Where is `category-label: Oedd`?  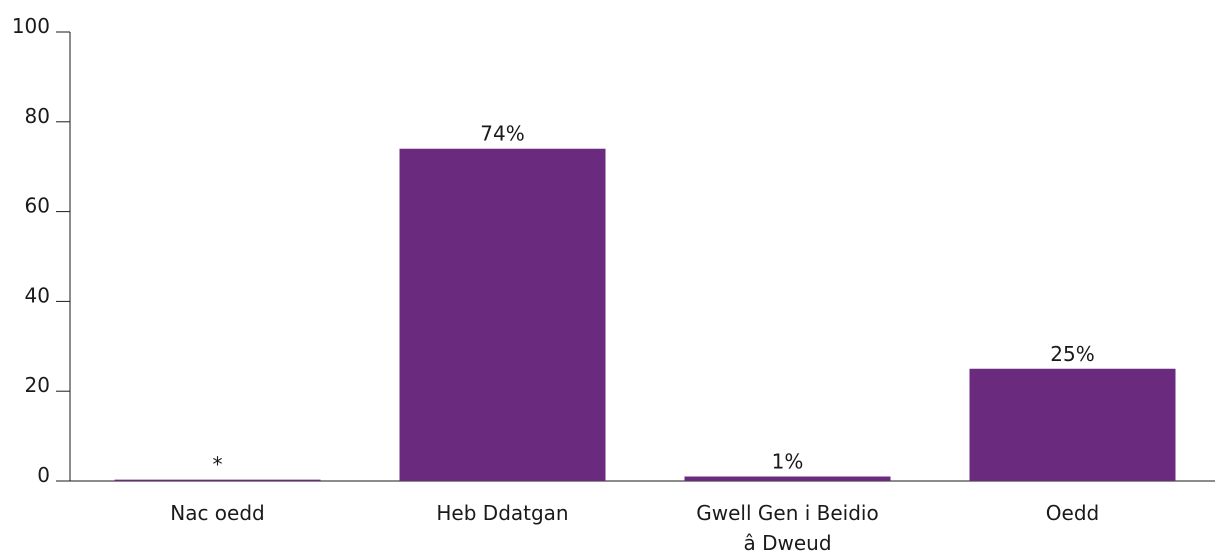 category-label: Oedd is located at coordinates (1072, 513).